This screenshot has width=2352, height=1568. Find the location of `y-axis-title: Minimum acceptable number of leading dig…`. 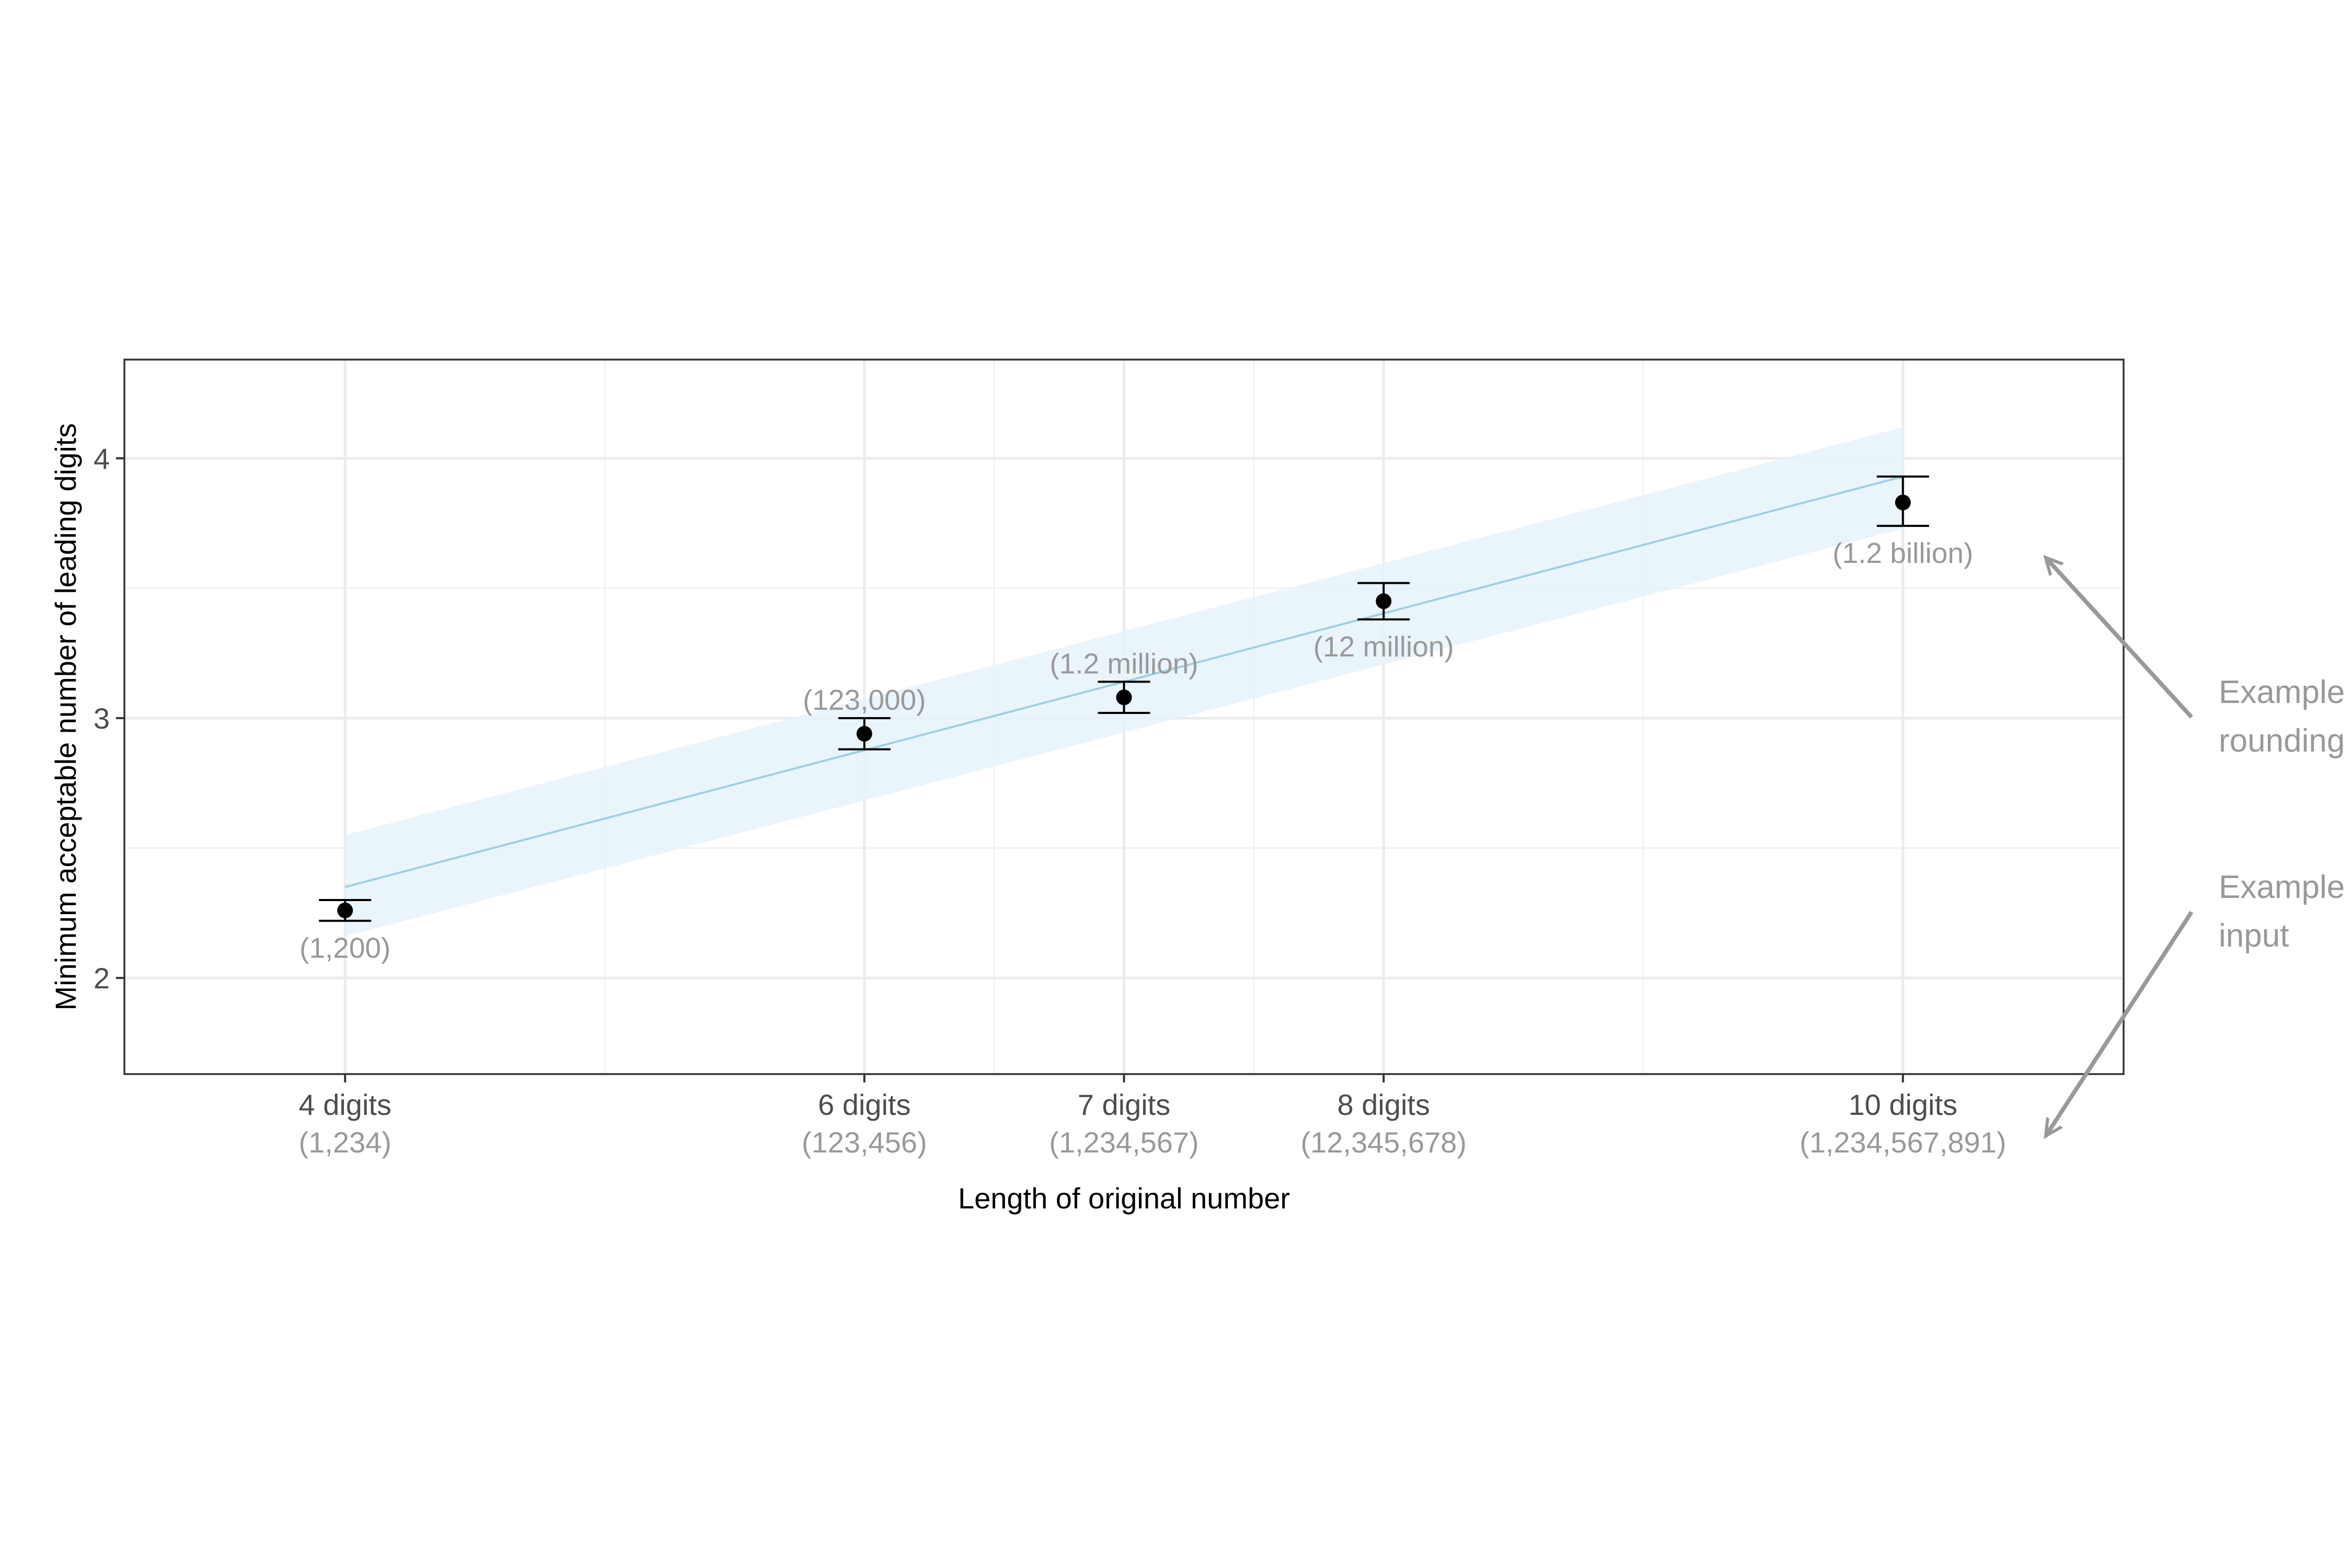

y-axis-title: Minimum acceptable number of leading dig… is located at coordinates (65, 717).